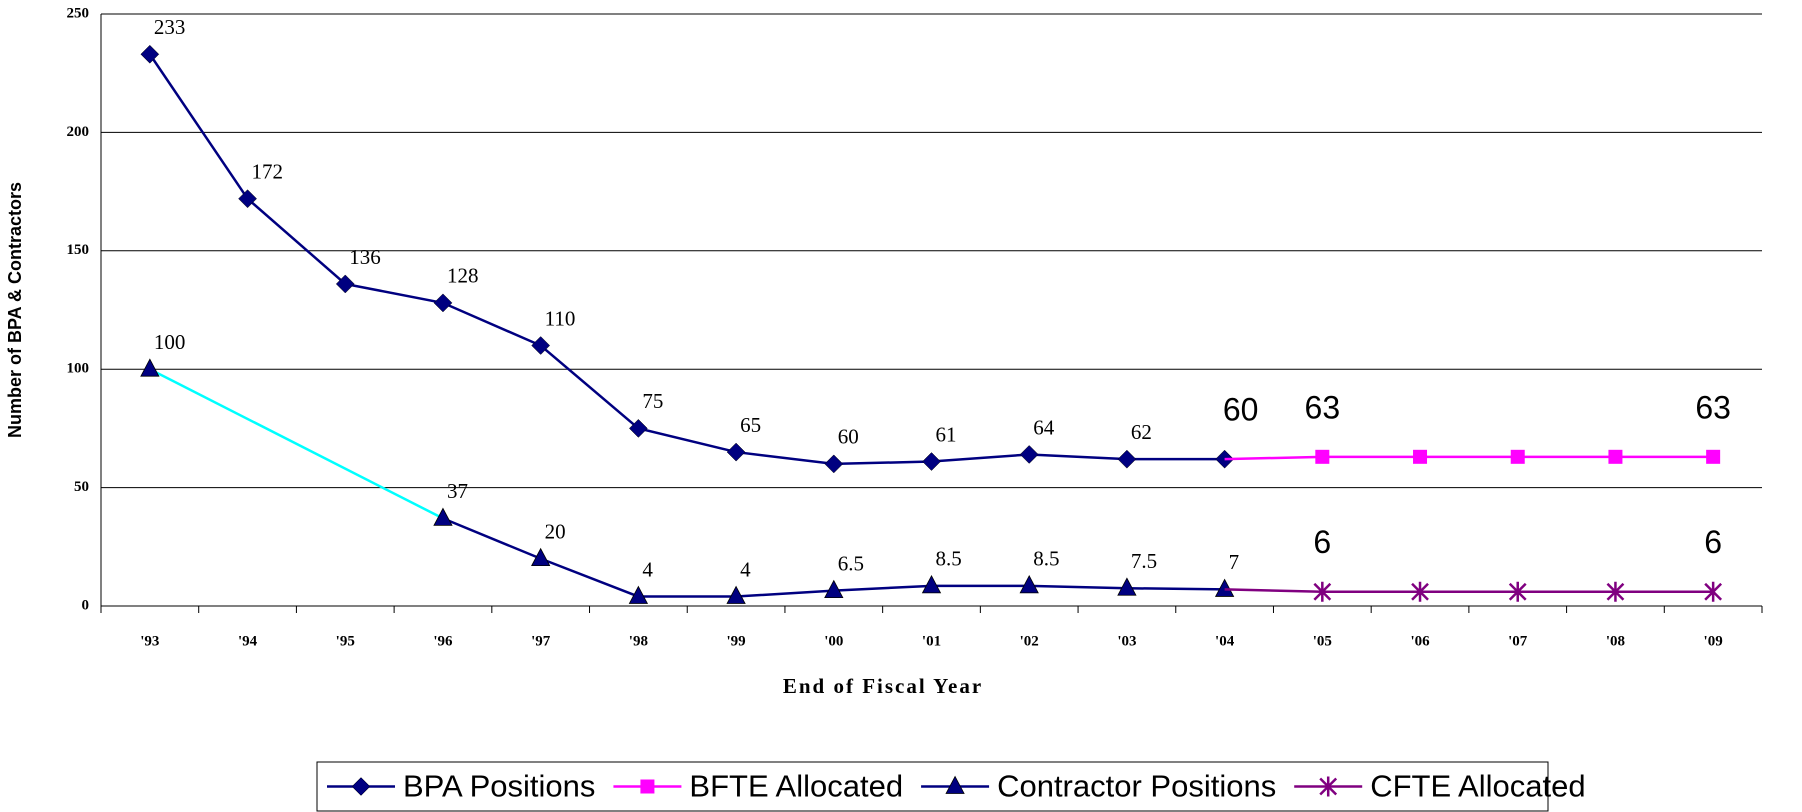  What do you see at coordinates (1126, 641) in the screenshot?
I see `x-tick-label: '03` at bounding box center [1126, 641].